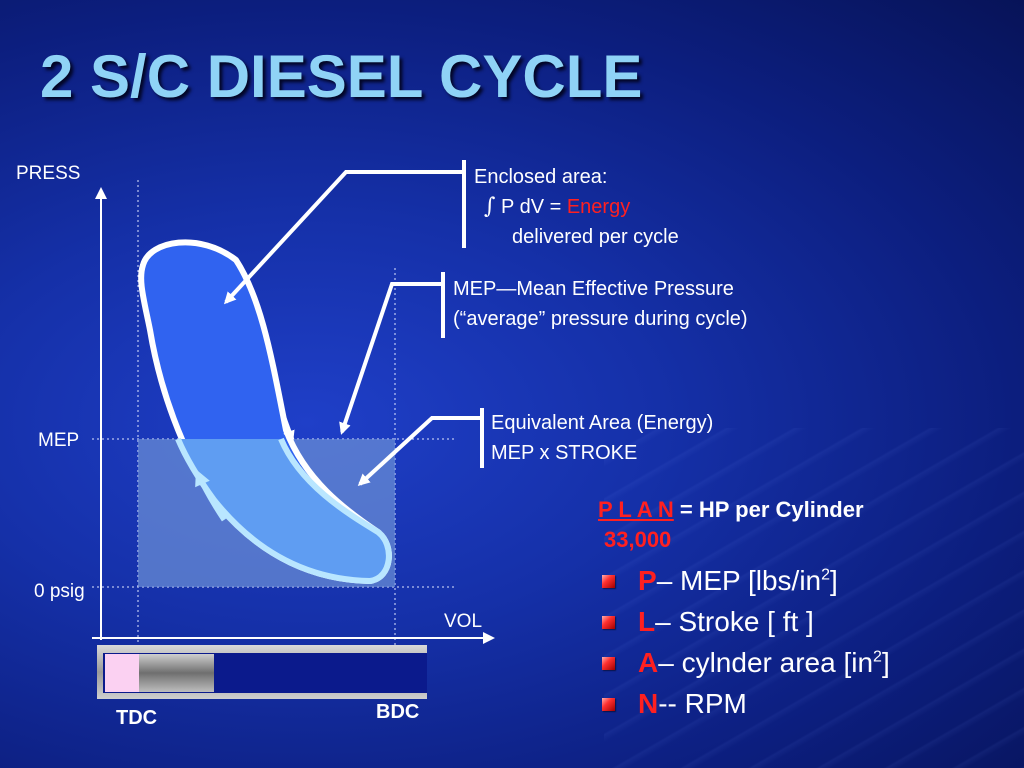 This screenshot has width=1024, height=768. Describe the element at coordinates (398, 712) in the screenshot. I see `bdc-label: BDC` at that location.